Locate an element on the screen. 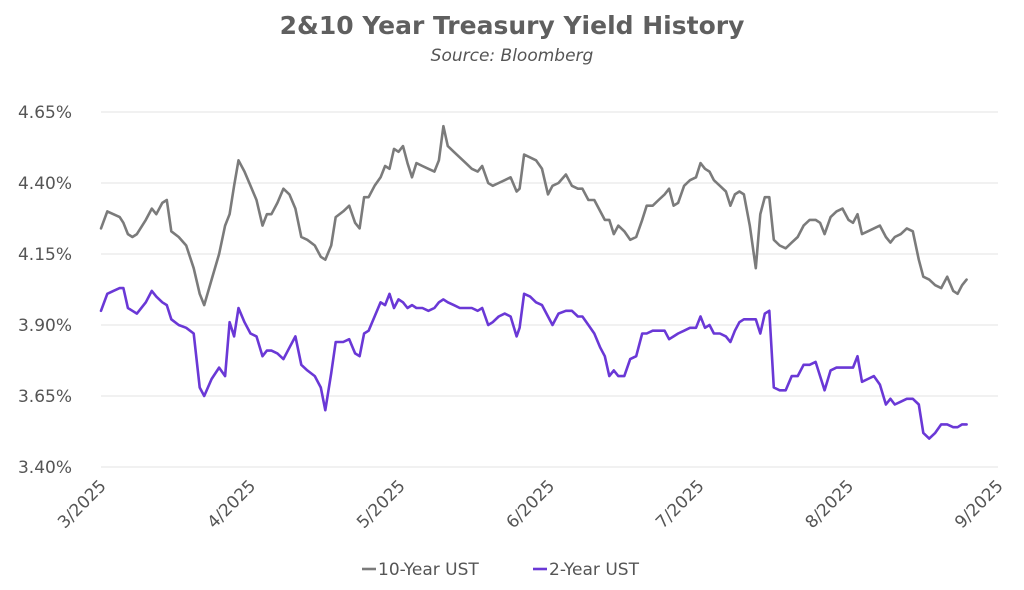  x-tick-label: 3/2025 is located at coordinates (82, 504).